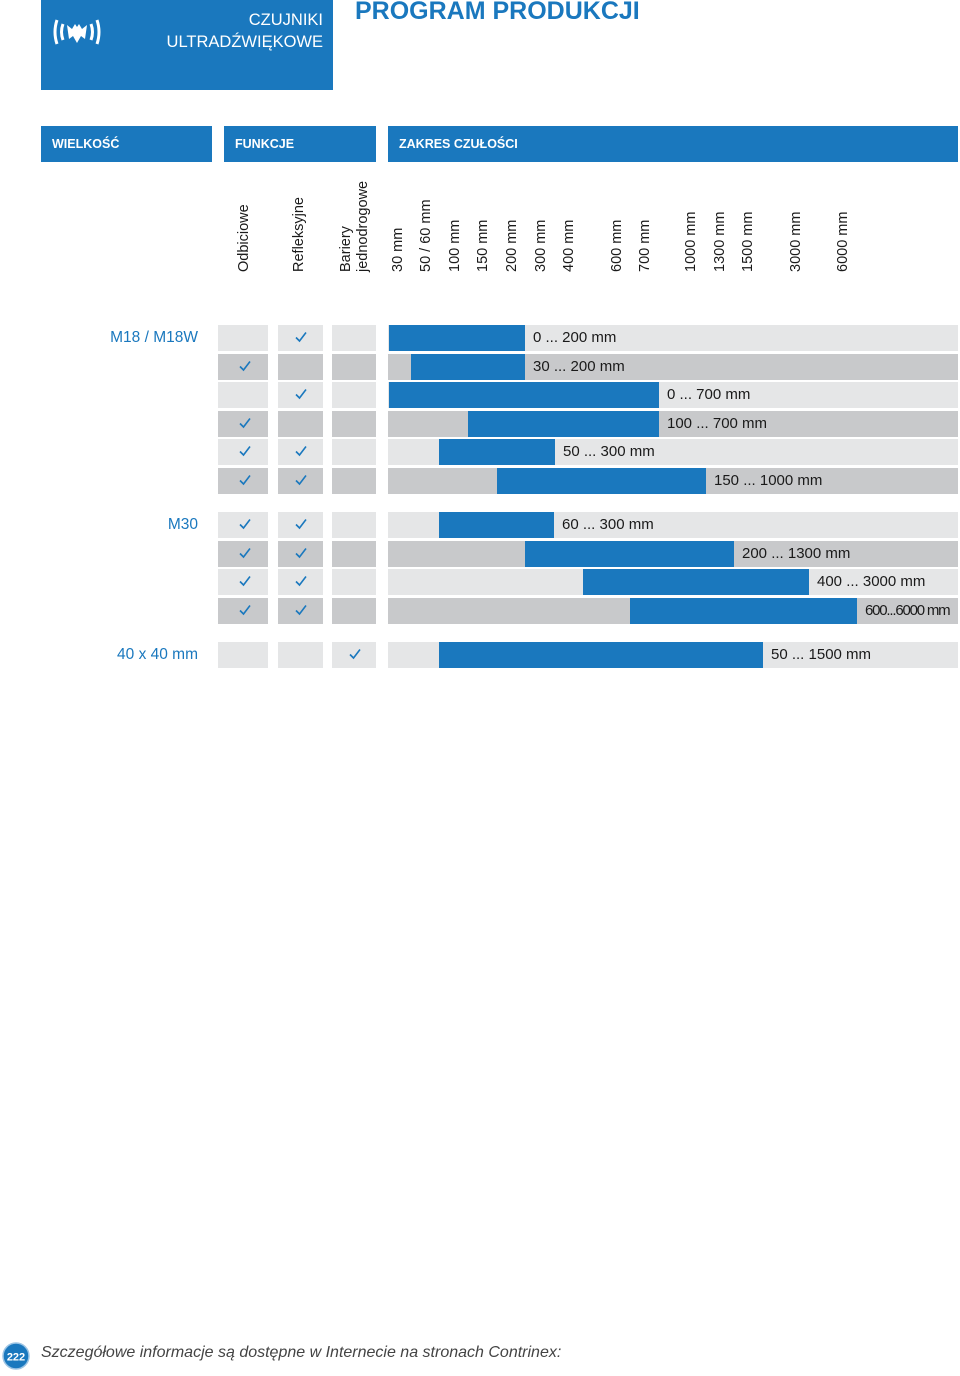  I want to click on page-number: 222, so click(16, 1358).